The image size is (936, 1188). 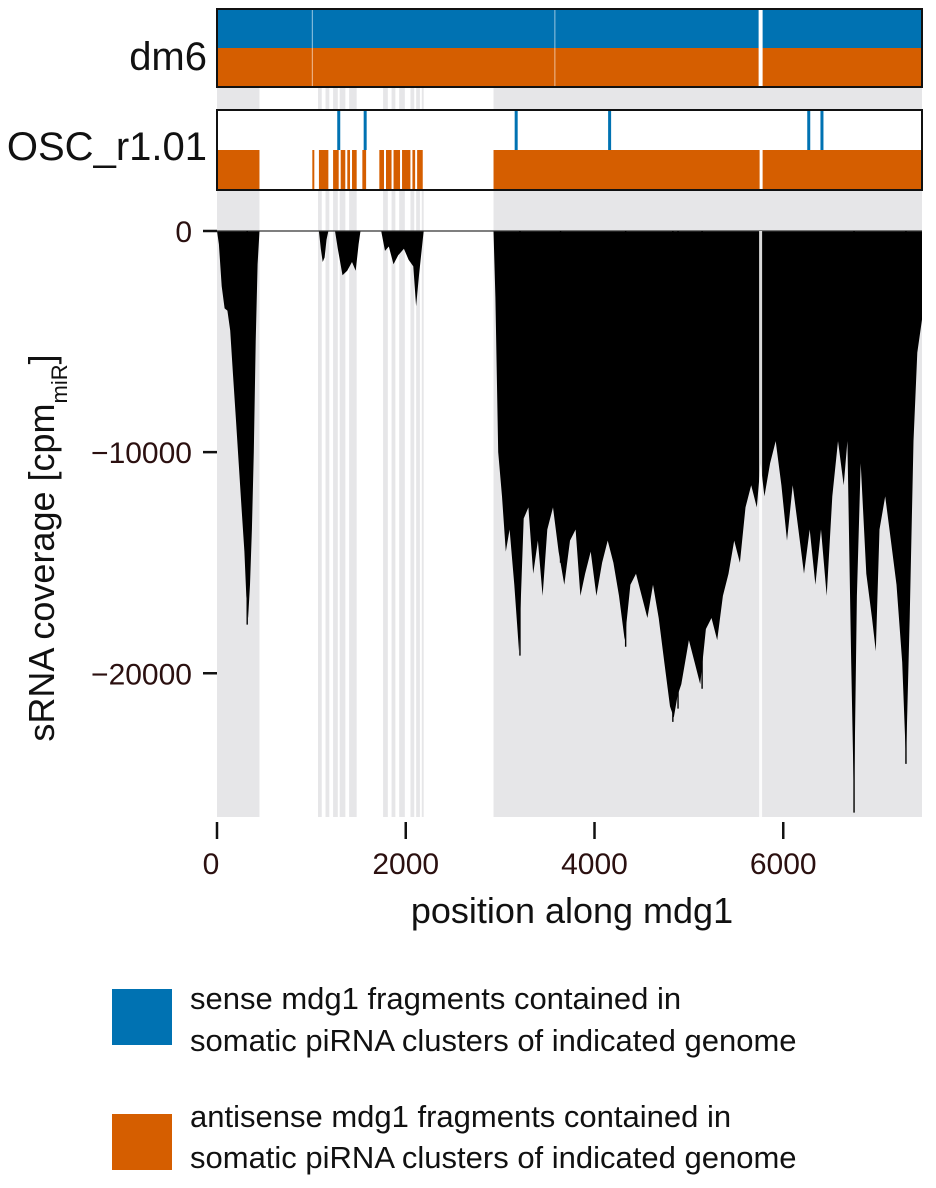 I want to click on x-axis: 0 2000 4000 6000, so click(x=510, y=851).